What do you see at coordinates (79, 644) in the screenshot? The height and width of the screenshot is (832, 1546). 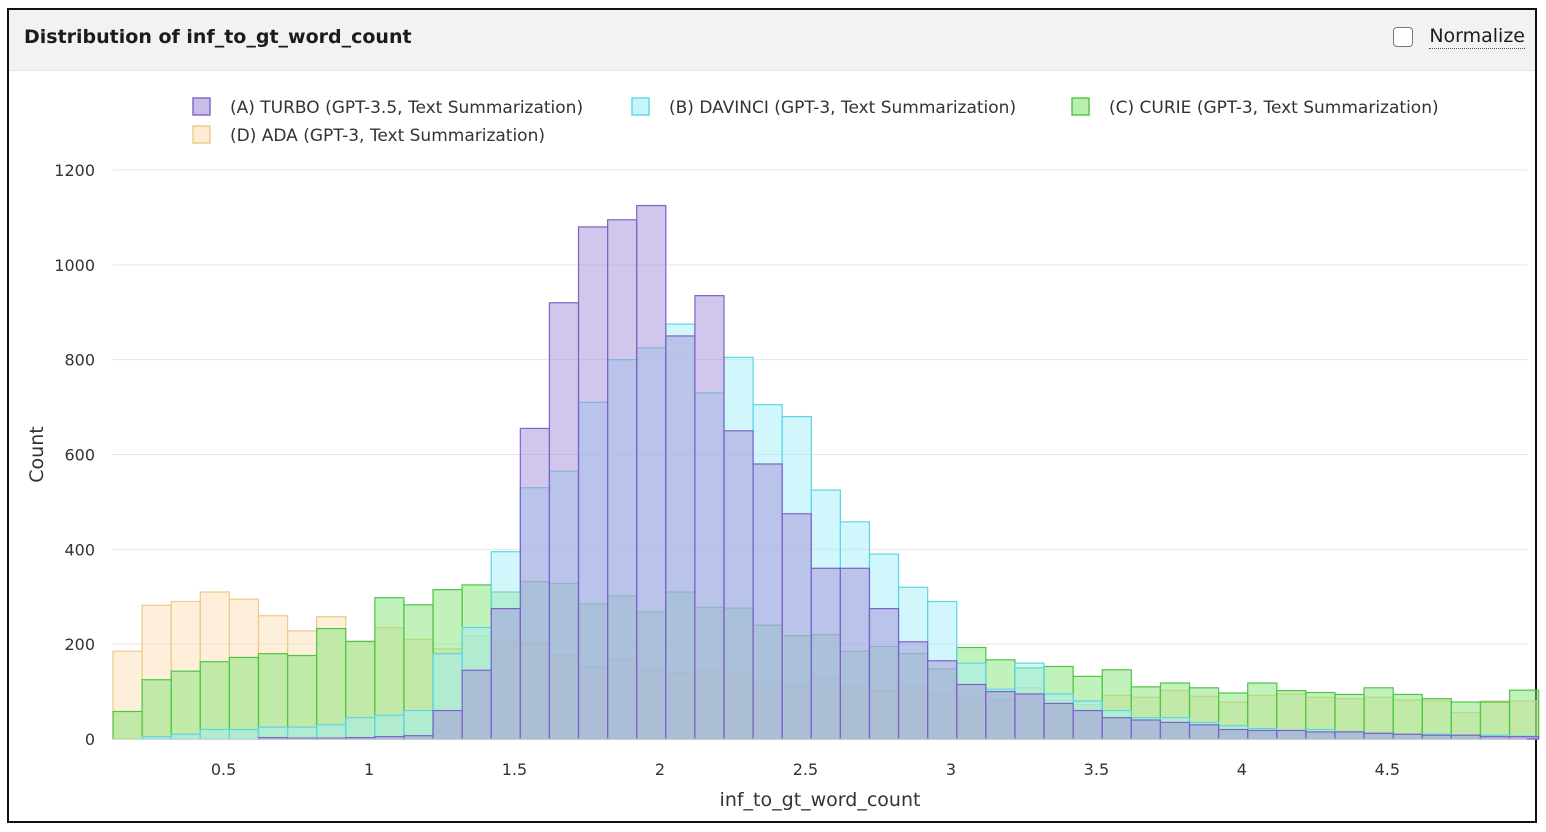 I see `y-tick-label: 200` at bounding box center [79, 644].